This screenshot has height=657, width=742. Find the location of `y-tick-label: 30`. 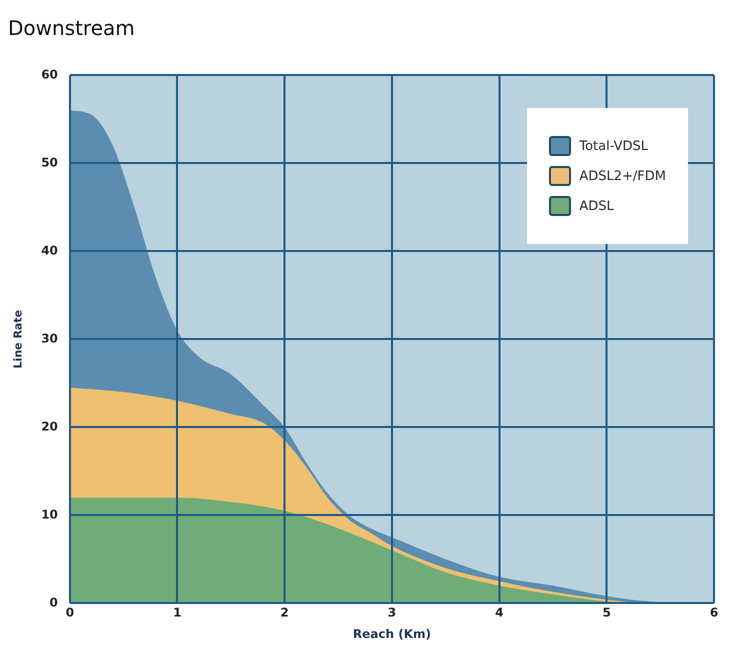

y-tick-label: 30 is located at coordinates (49, 338).